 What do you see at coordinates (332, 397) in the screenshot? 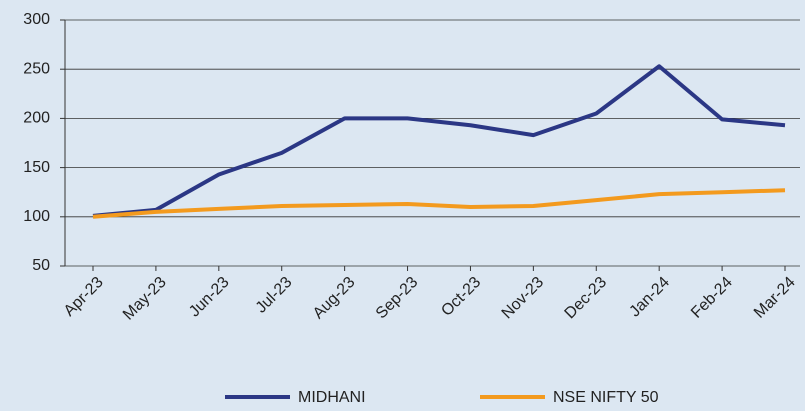
I see `legend-label: MIDHANI` at bounding box center [332, 397].